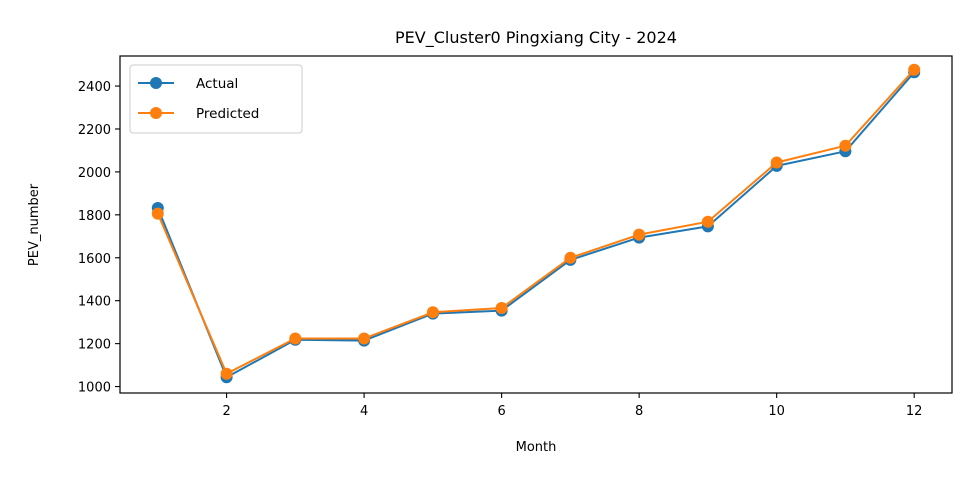 The height and width of the screenshot is (480, 975). Describe the element at coordinates (156, 113) in the screenshot. I see `legend-marker-predicted` at that location.